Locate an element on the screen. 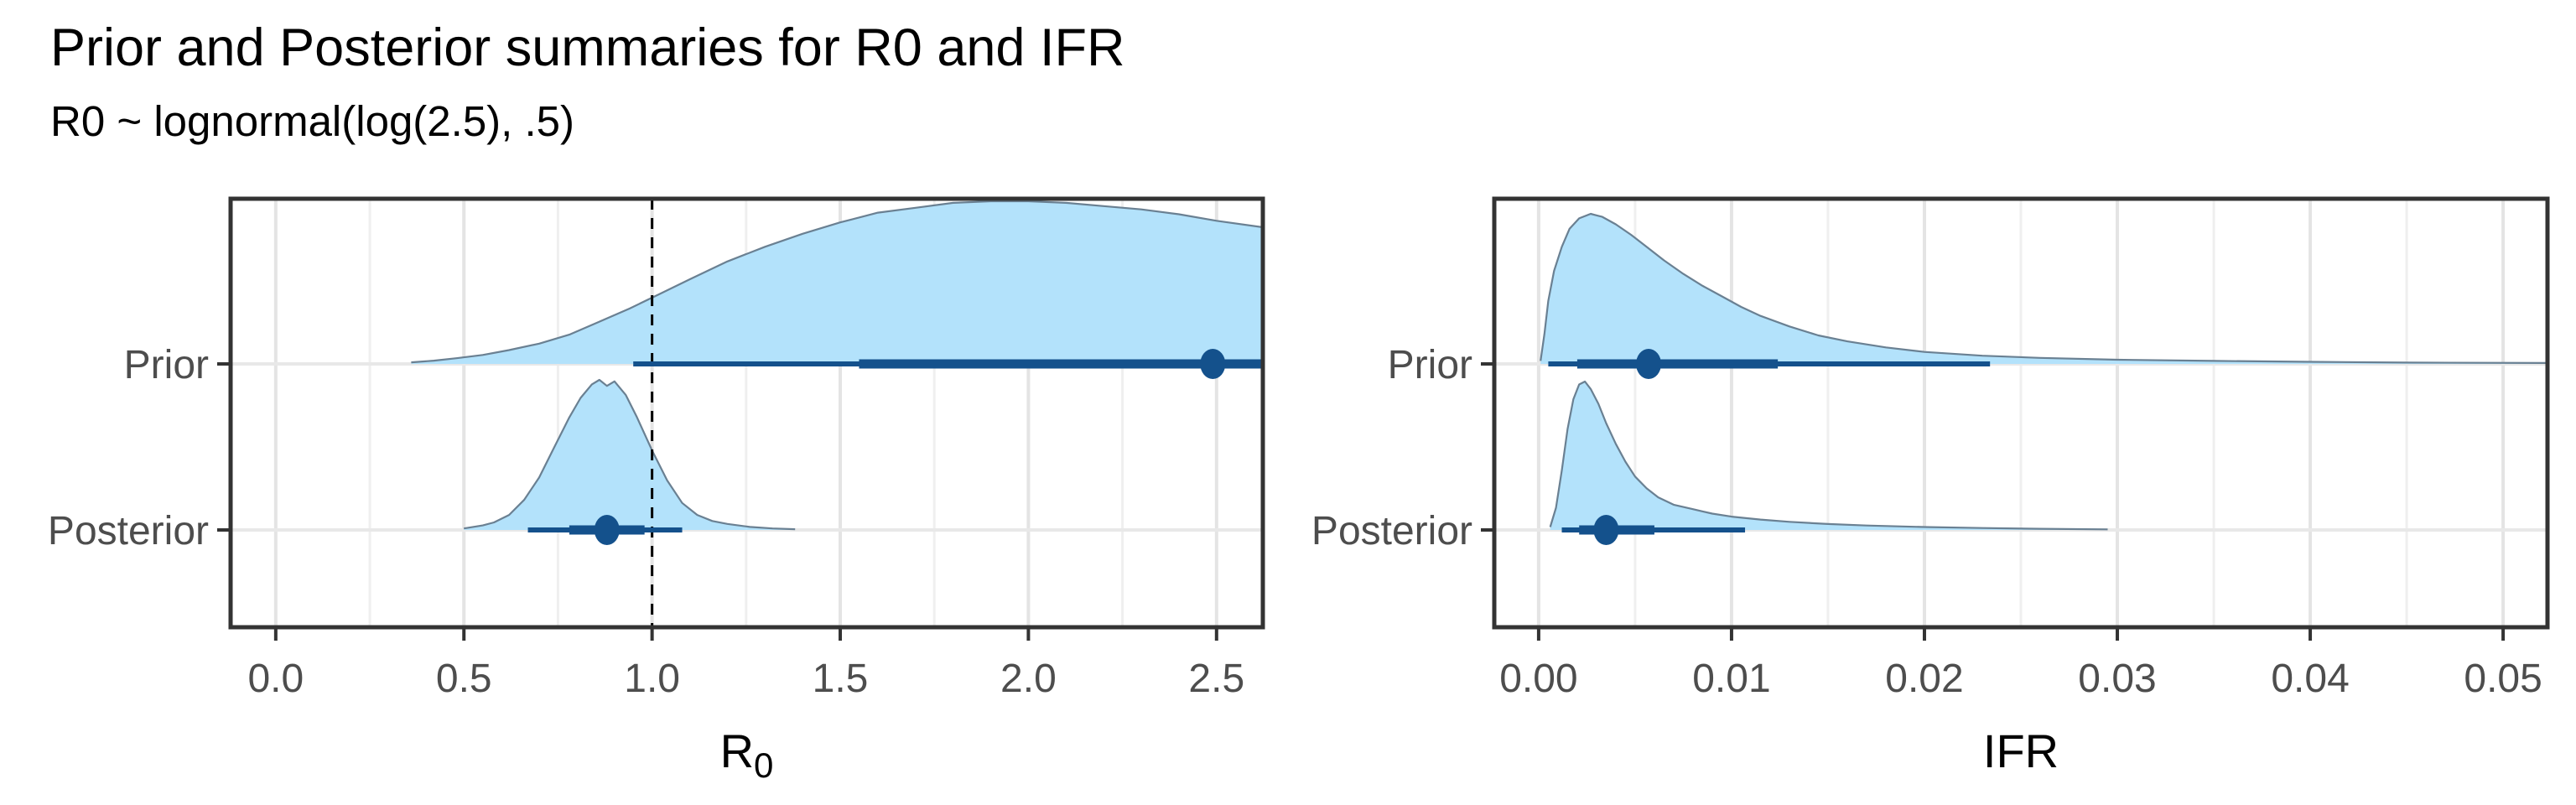 The image size is (2576, 805). x-tick-label: 0.00 is located at coordinates (1538, 679).